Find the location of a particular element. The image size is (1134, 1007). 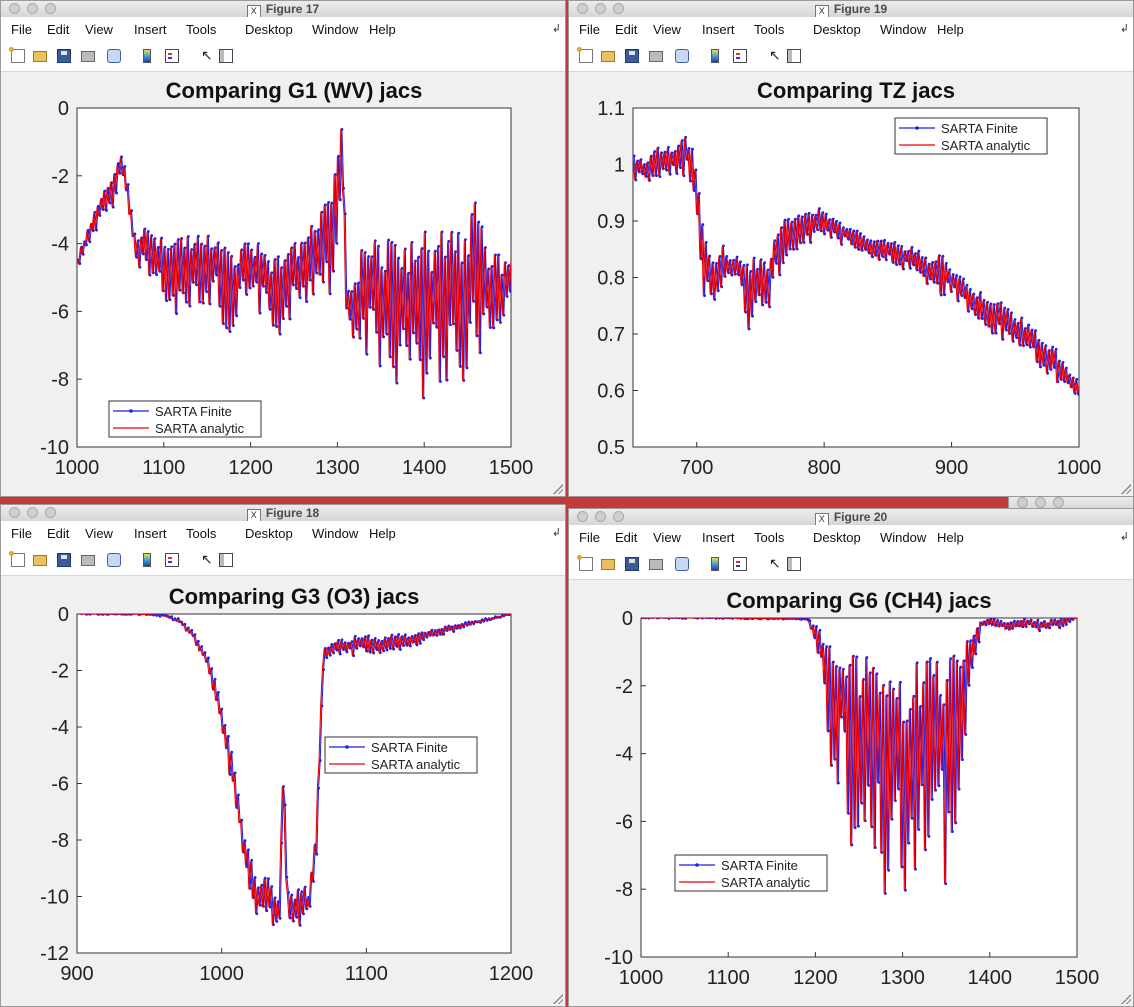

window-titlebar: X Figure 19 is located at coordinates (851, 9).